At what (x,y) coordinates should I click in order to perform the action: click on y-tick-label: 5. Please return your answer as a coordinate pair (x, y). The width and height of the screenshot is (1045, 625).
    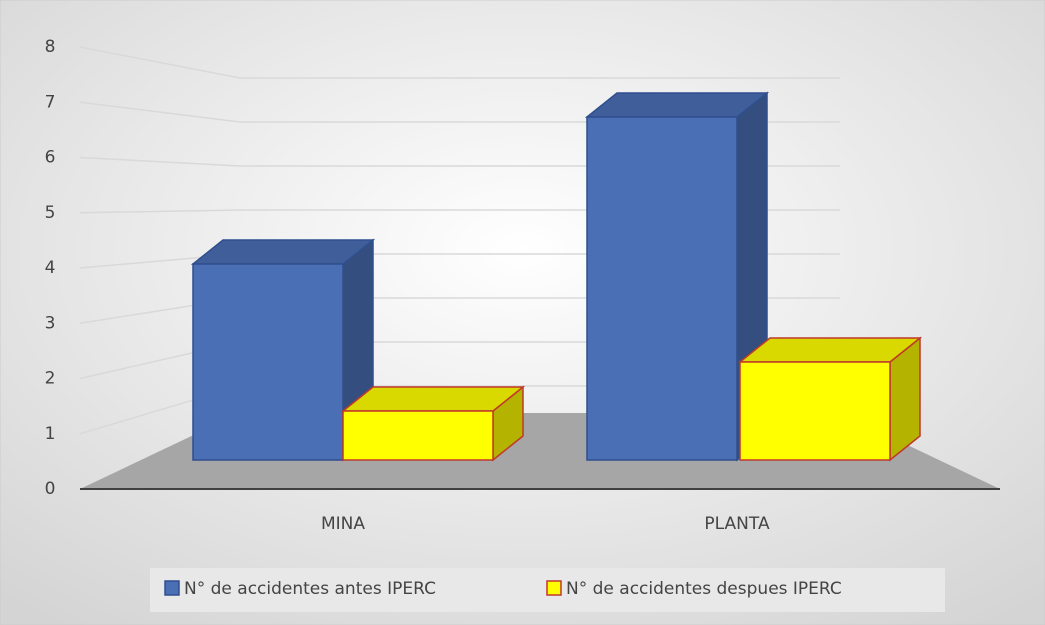
    Looking at the image, I should click on (50, 213).